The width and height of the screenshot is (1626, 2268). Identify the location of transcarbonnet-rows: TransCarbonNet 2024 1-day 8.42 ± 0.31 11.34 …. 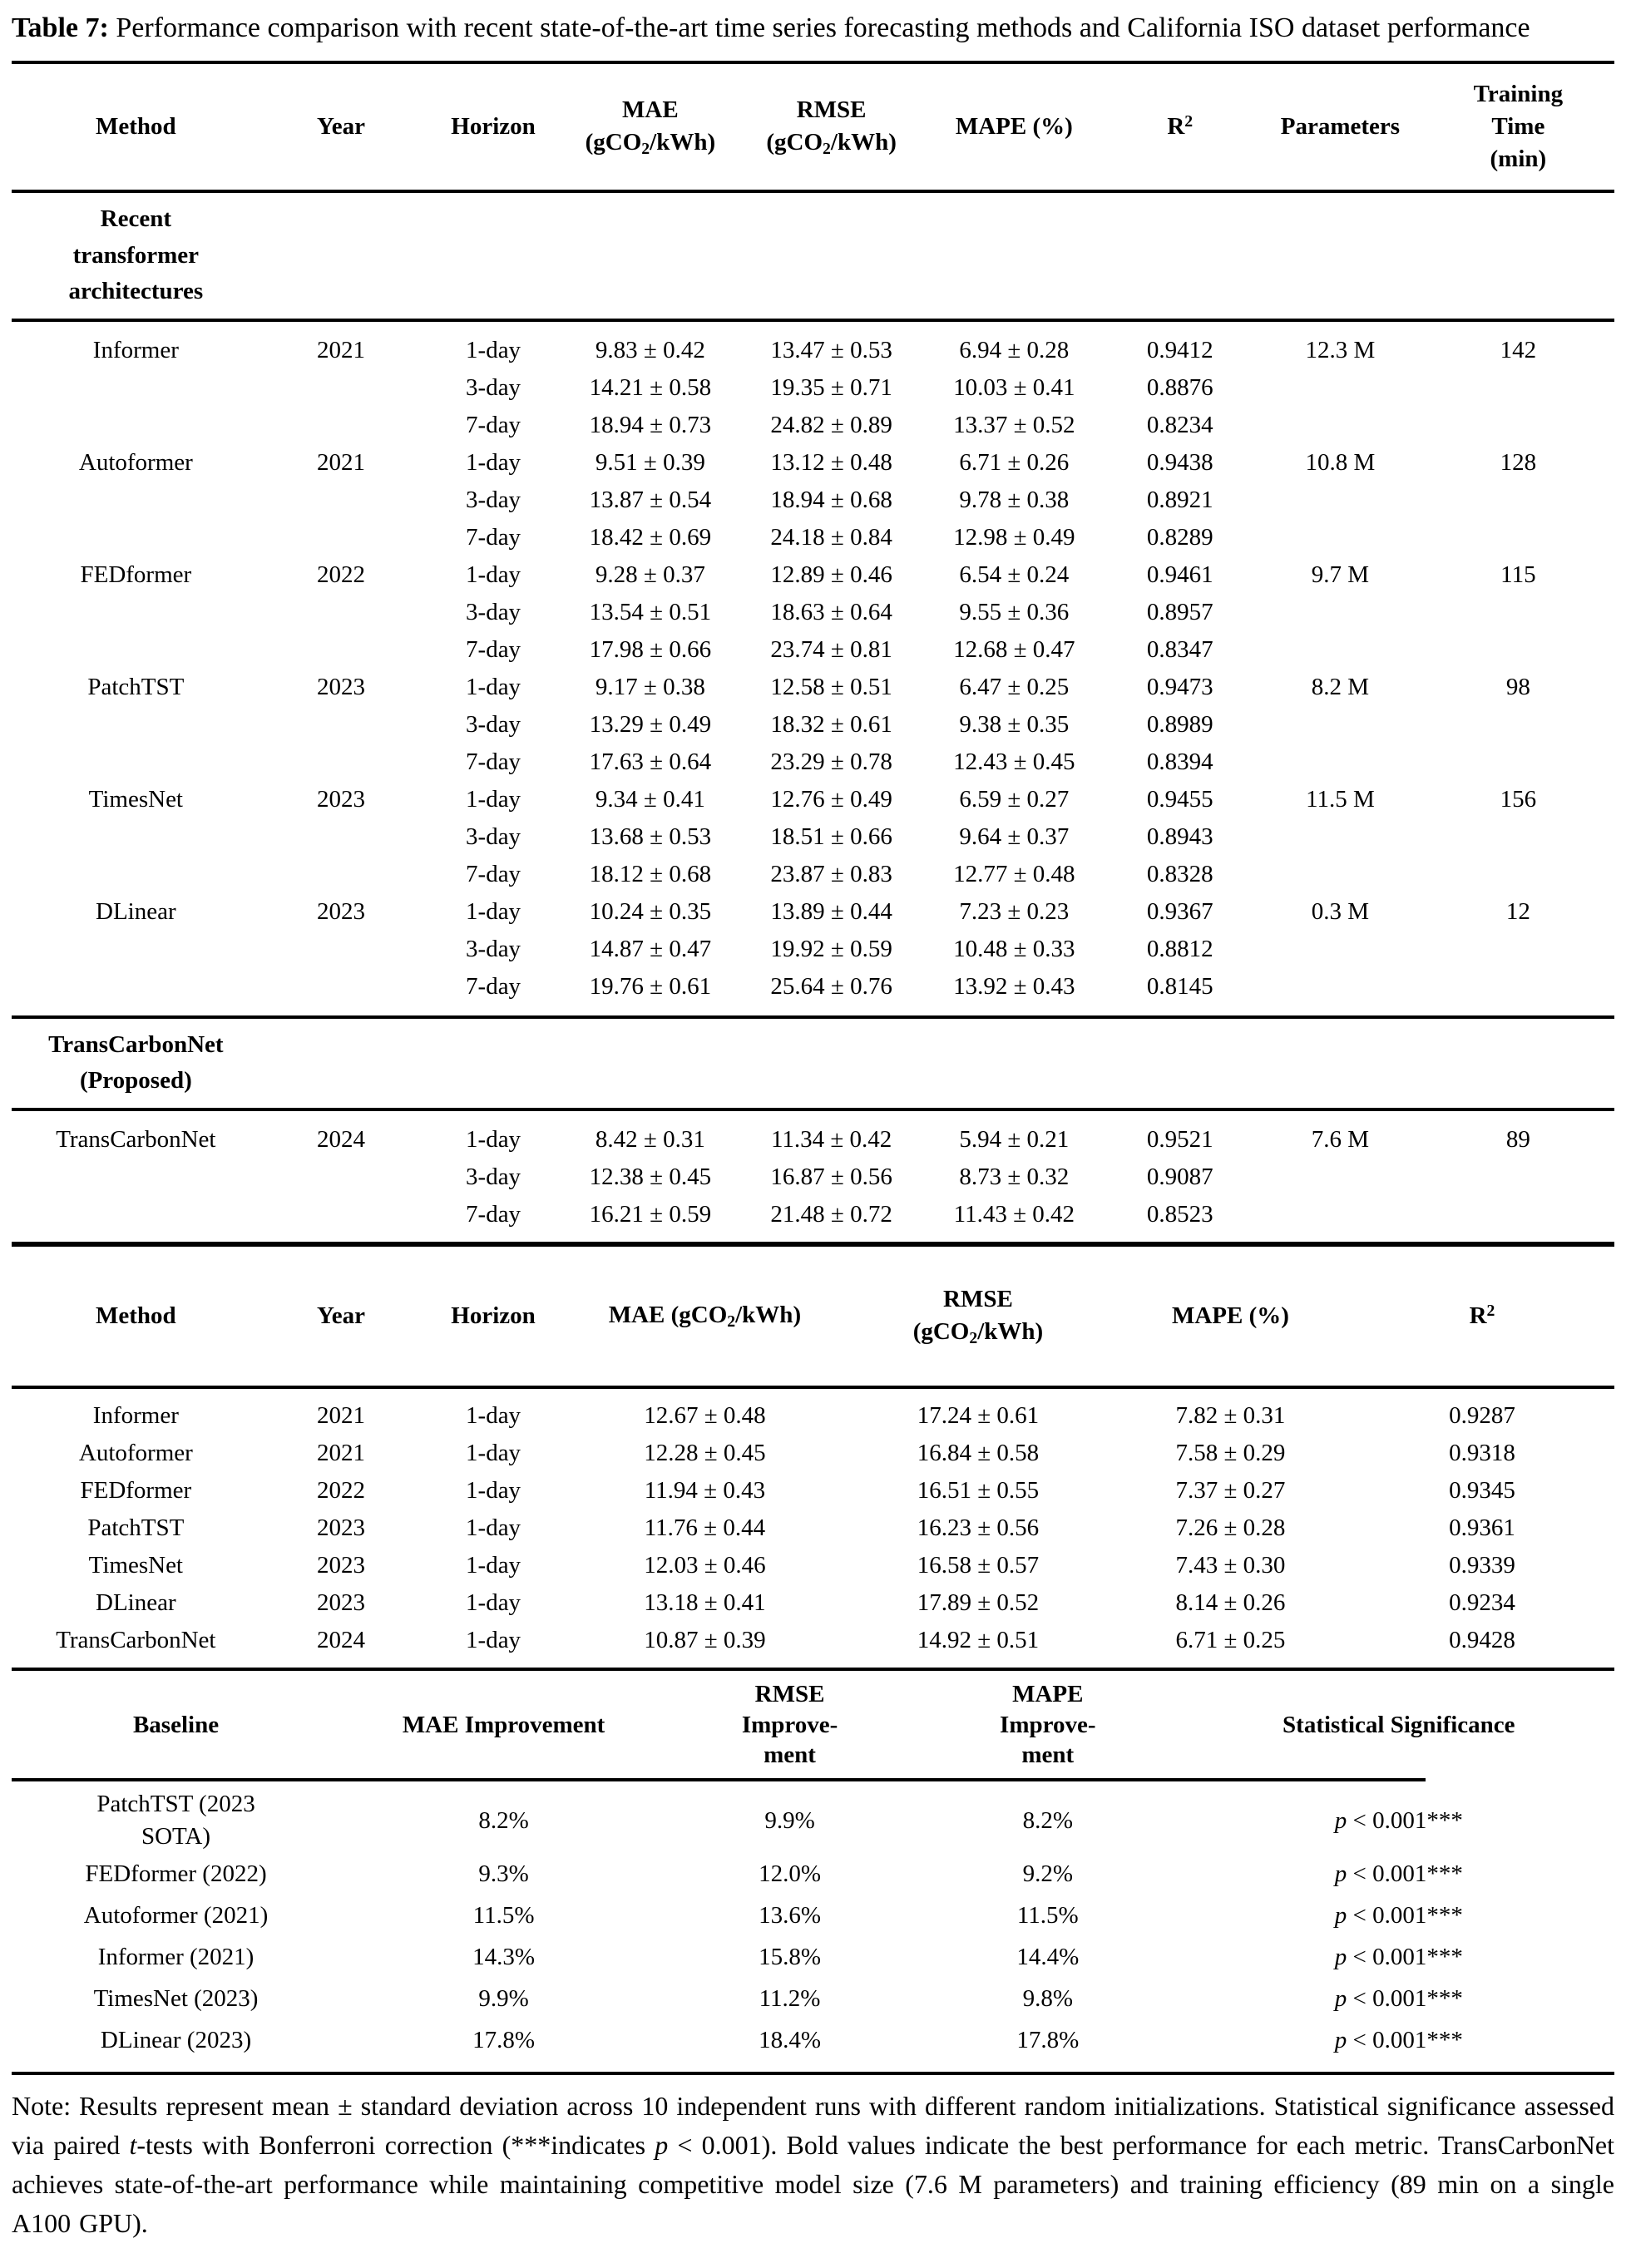
(813, 1176).